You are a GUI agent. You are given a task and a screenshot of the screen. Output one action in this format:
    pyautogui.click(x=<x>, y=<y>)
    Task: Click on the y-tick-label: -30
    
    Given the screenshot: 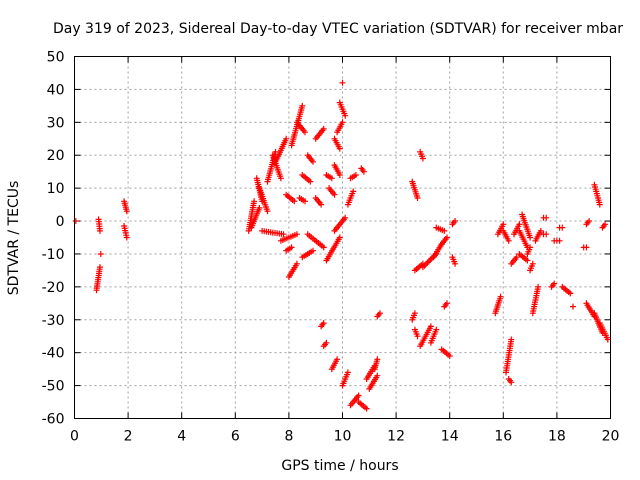 What is the action you would take?
    pyautogui.click(x=53, y=321)
    